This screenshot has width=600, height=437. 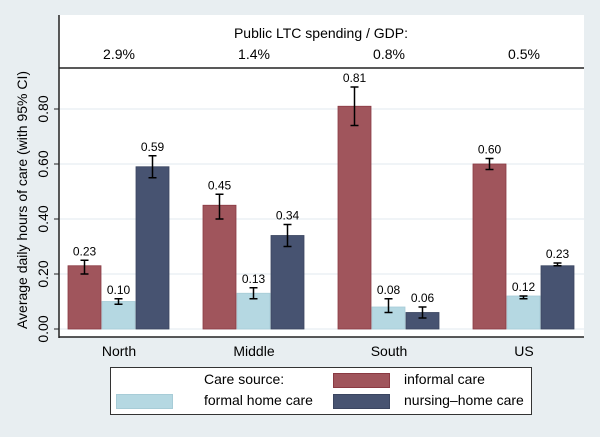 What do you see at coordinates (490, 150) in the screenshot?
I see `data-label: 0.60` at bounding box center [490, 150].